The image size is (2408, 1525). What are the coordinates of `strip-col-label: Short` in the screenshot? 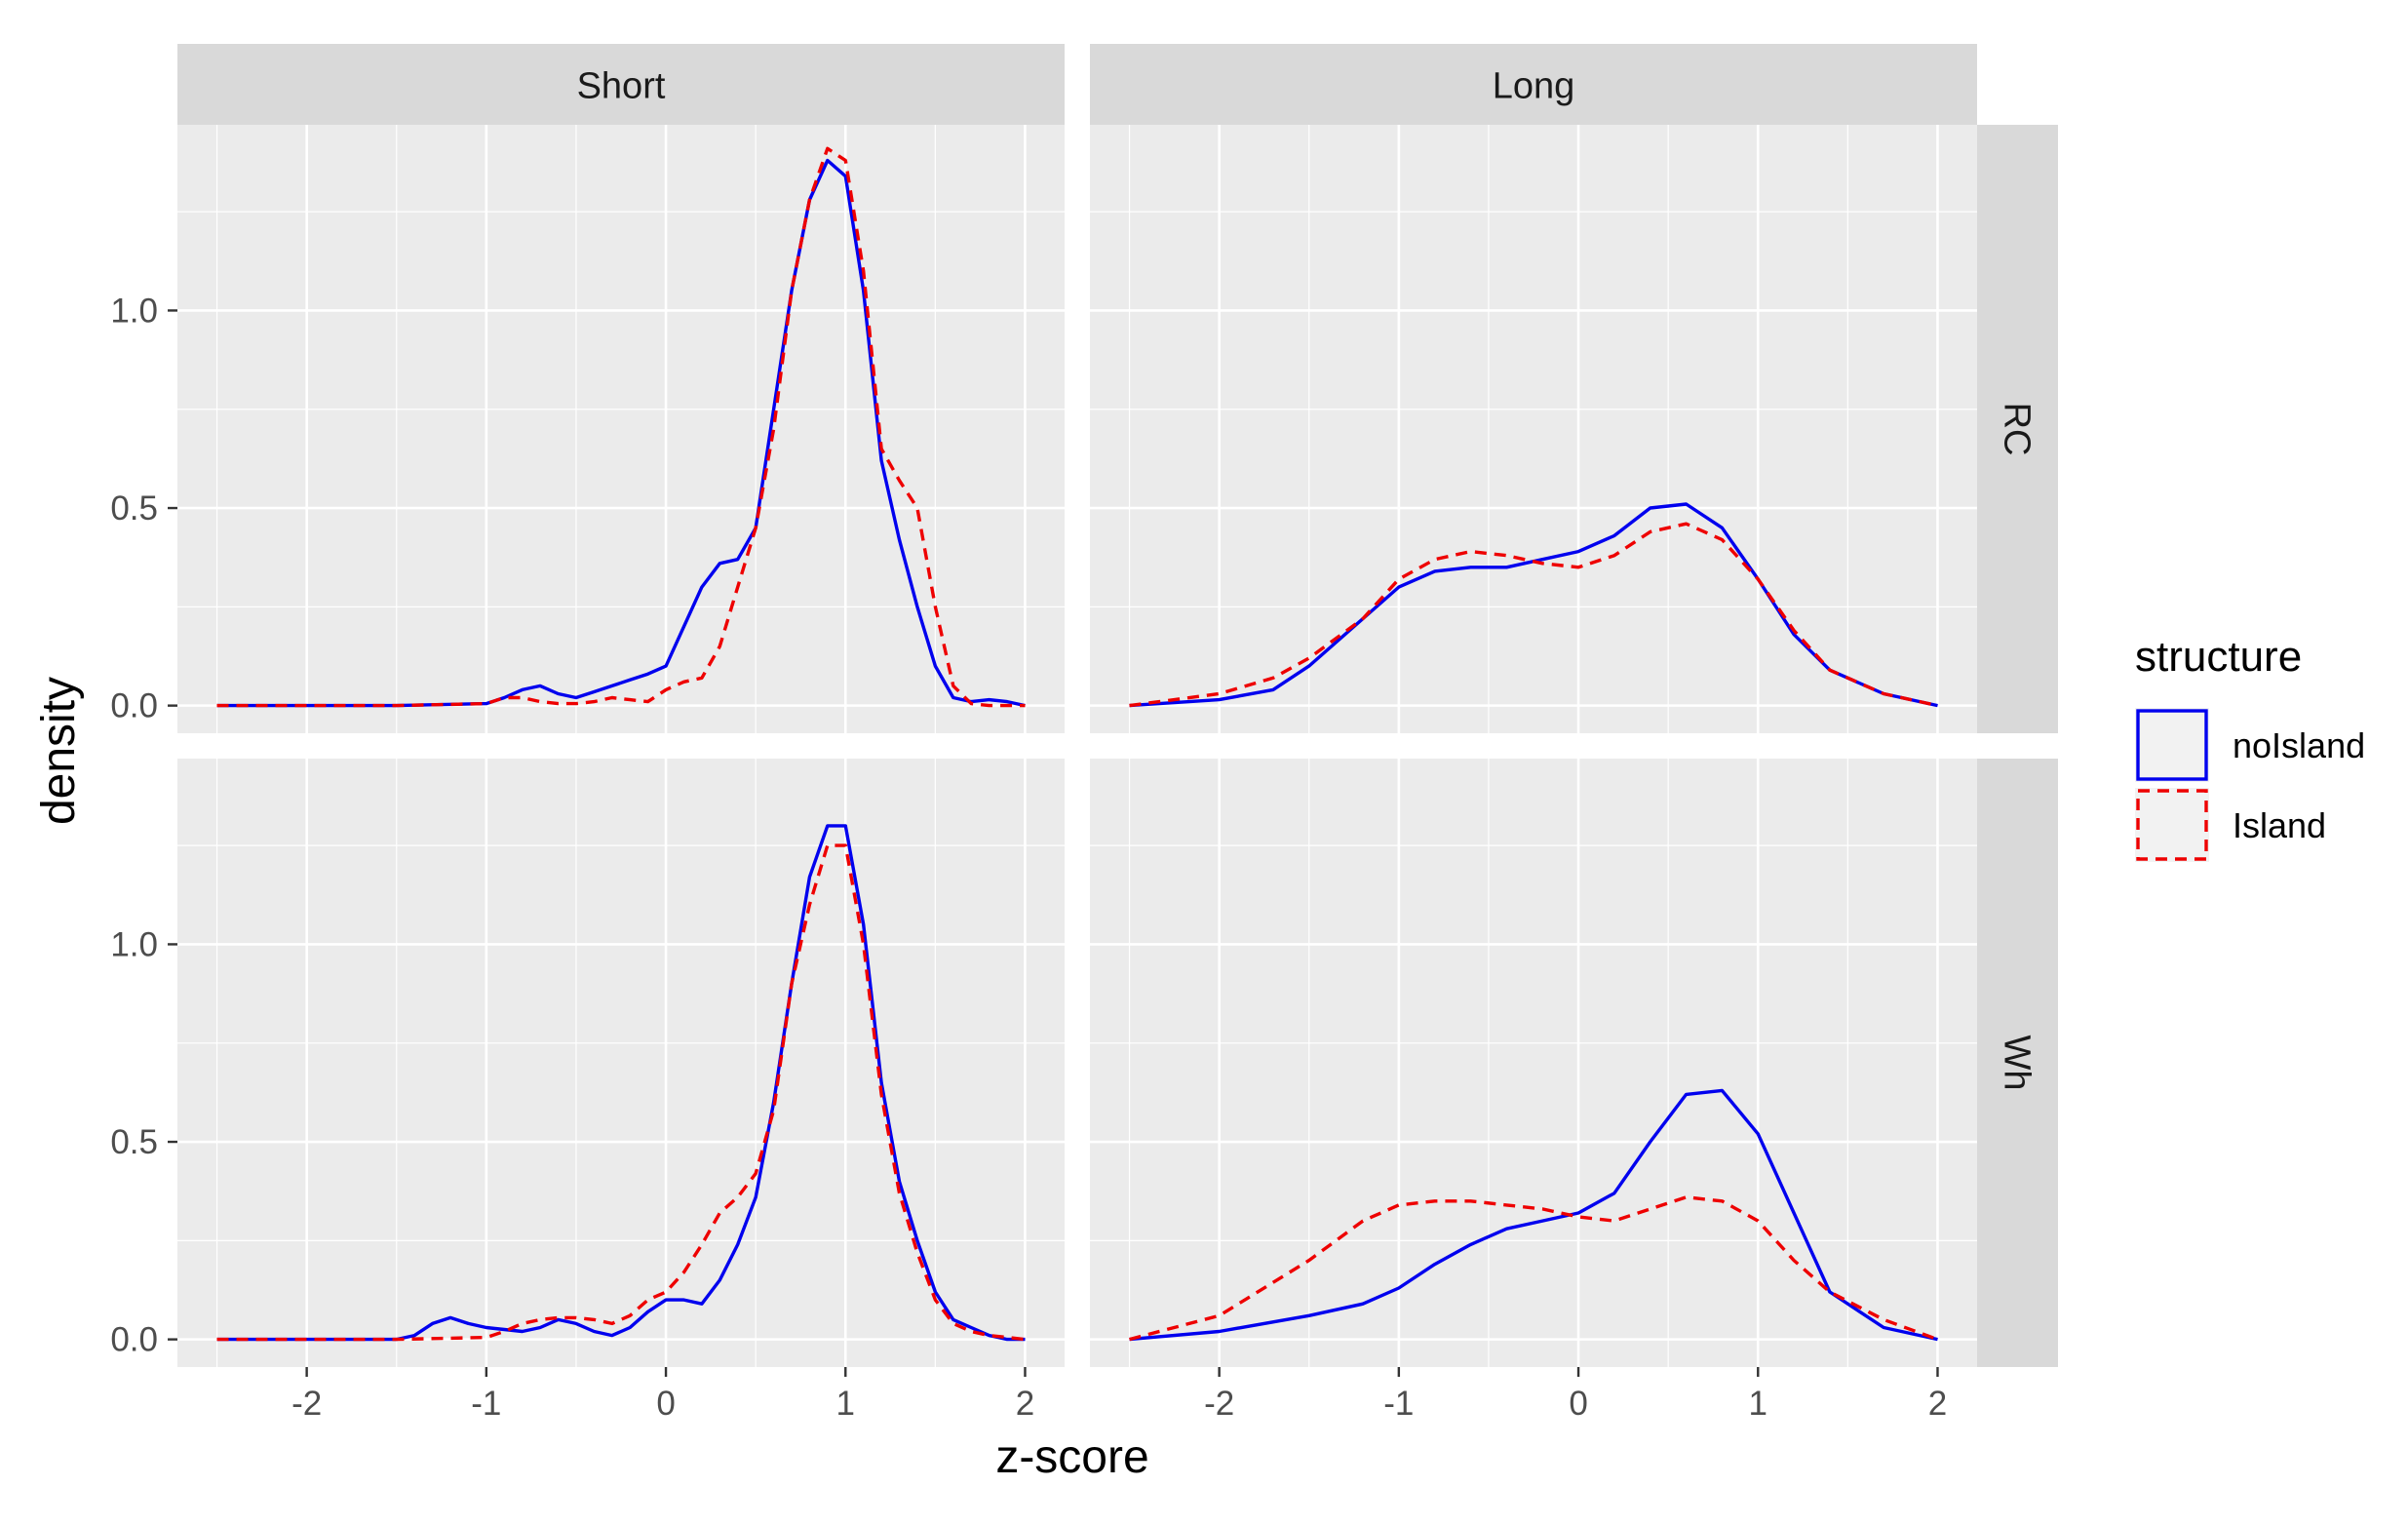 It's located at (621, 86).